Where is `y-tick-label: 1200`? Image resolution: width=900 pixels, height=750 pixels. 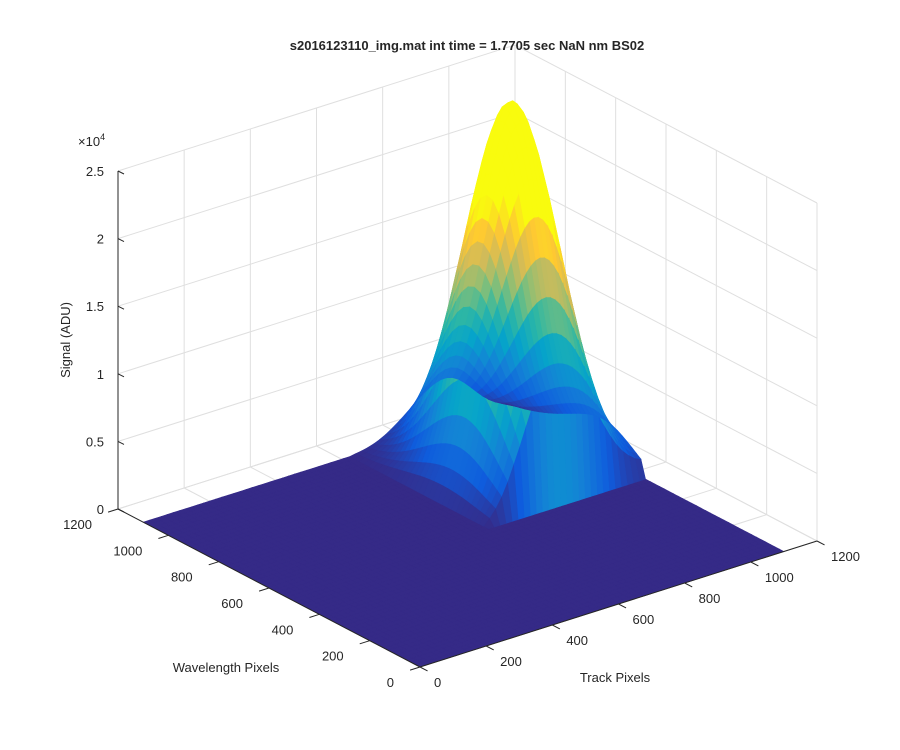 y-tick-label: 1200 is located at coordinates (77, 524).